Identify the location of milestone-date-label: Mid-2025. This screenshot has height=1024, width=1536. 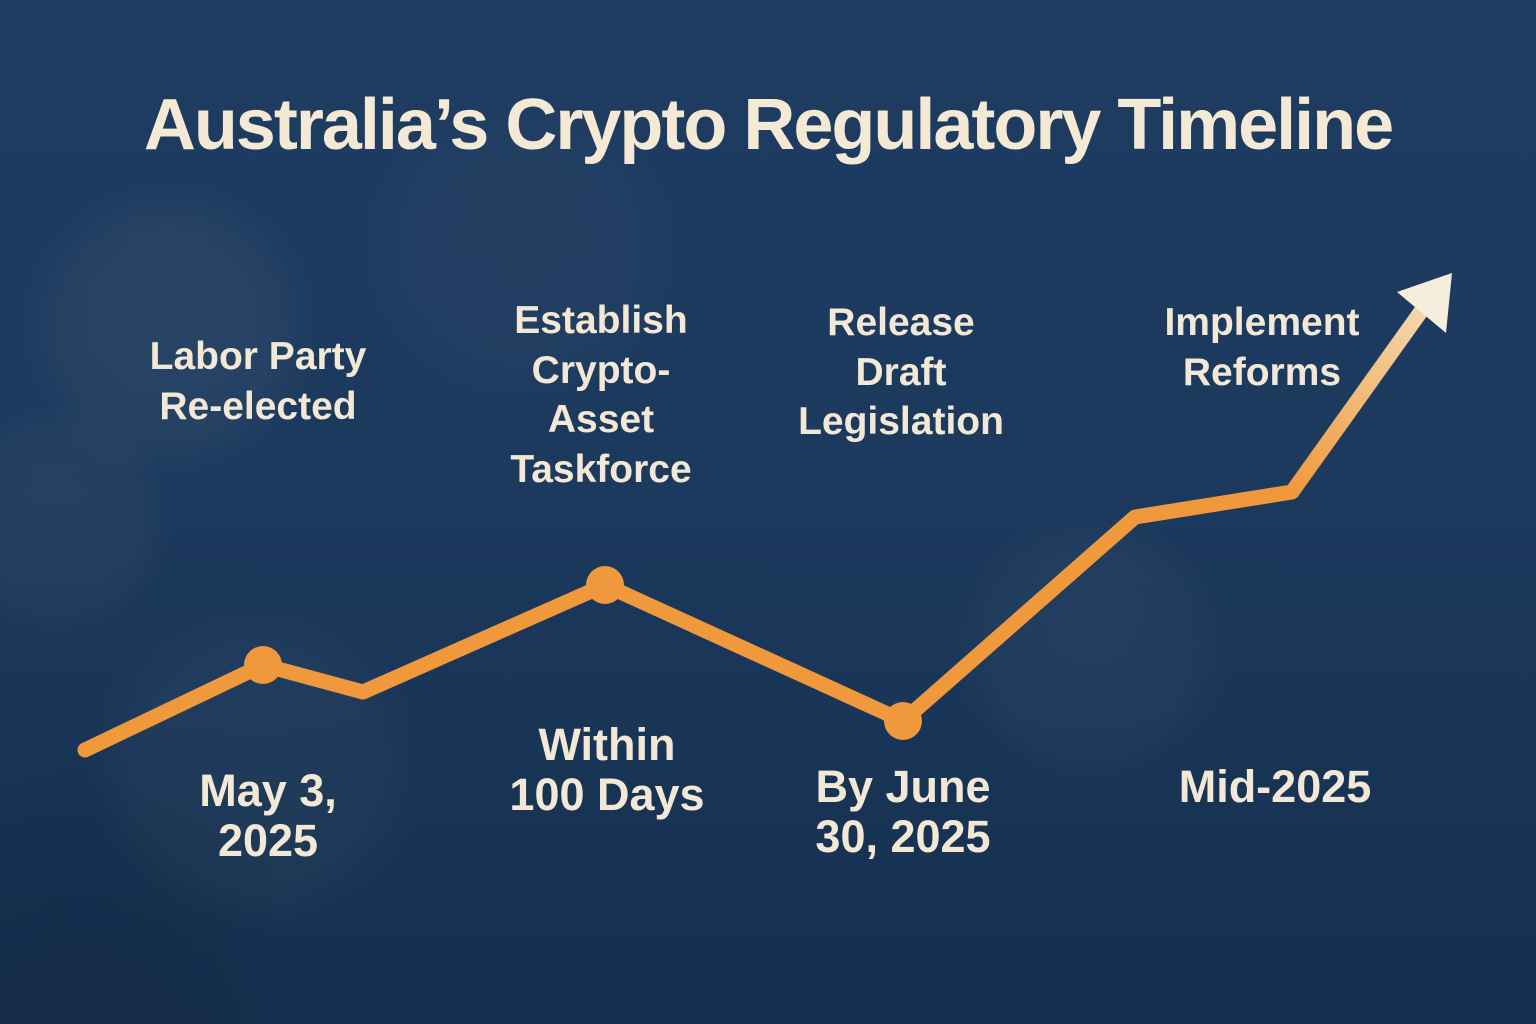
(1275, 786).